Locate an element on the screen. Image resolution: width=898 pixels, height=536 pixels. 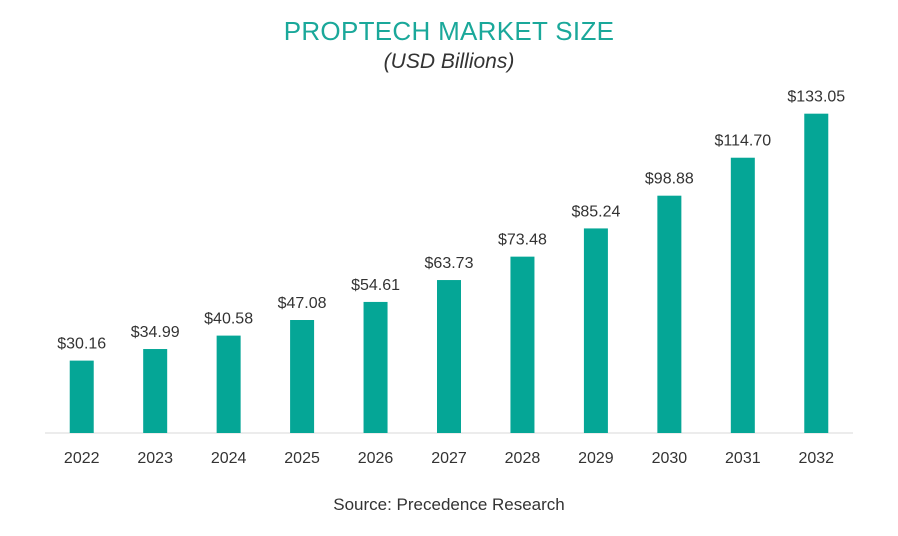
x-tick-label-2032: 2032 is located at coordinates (816, 458).